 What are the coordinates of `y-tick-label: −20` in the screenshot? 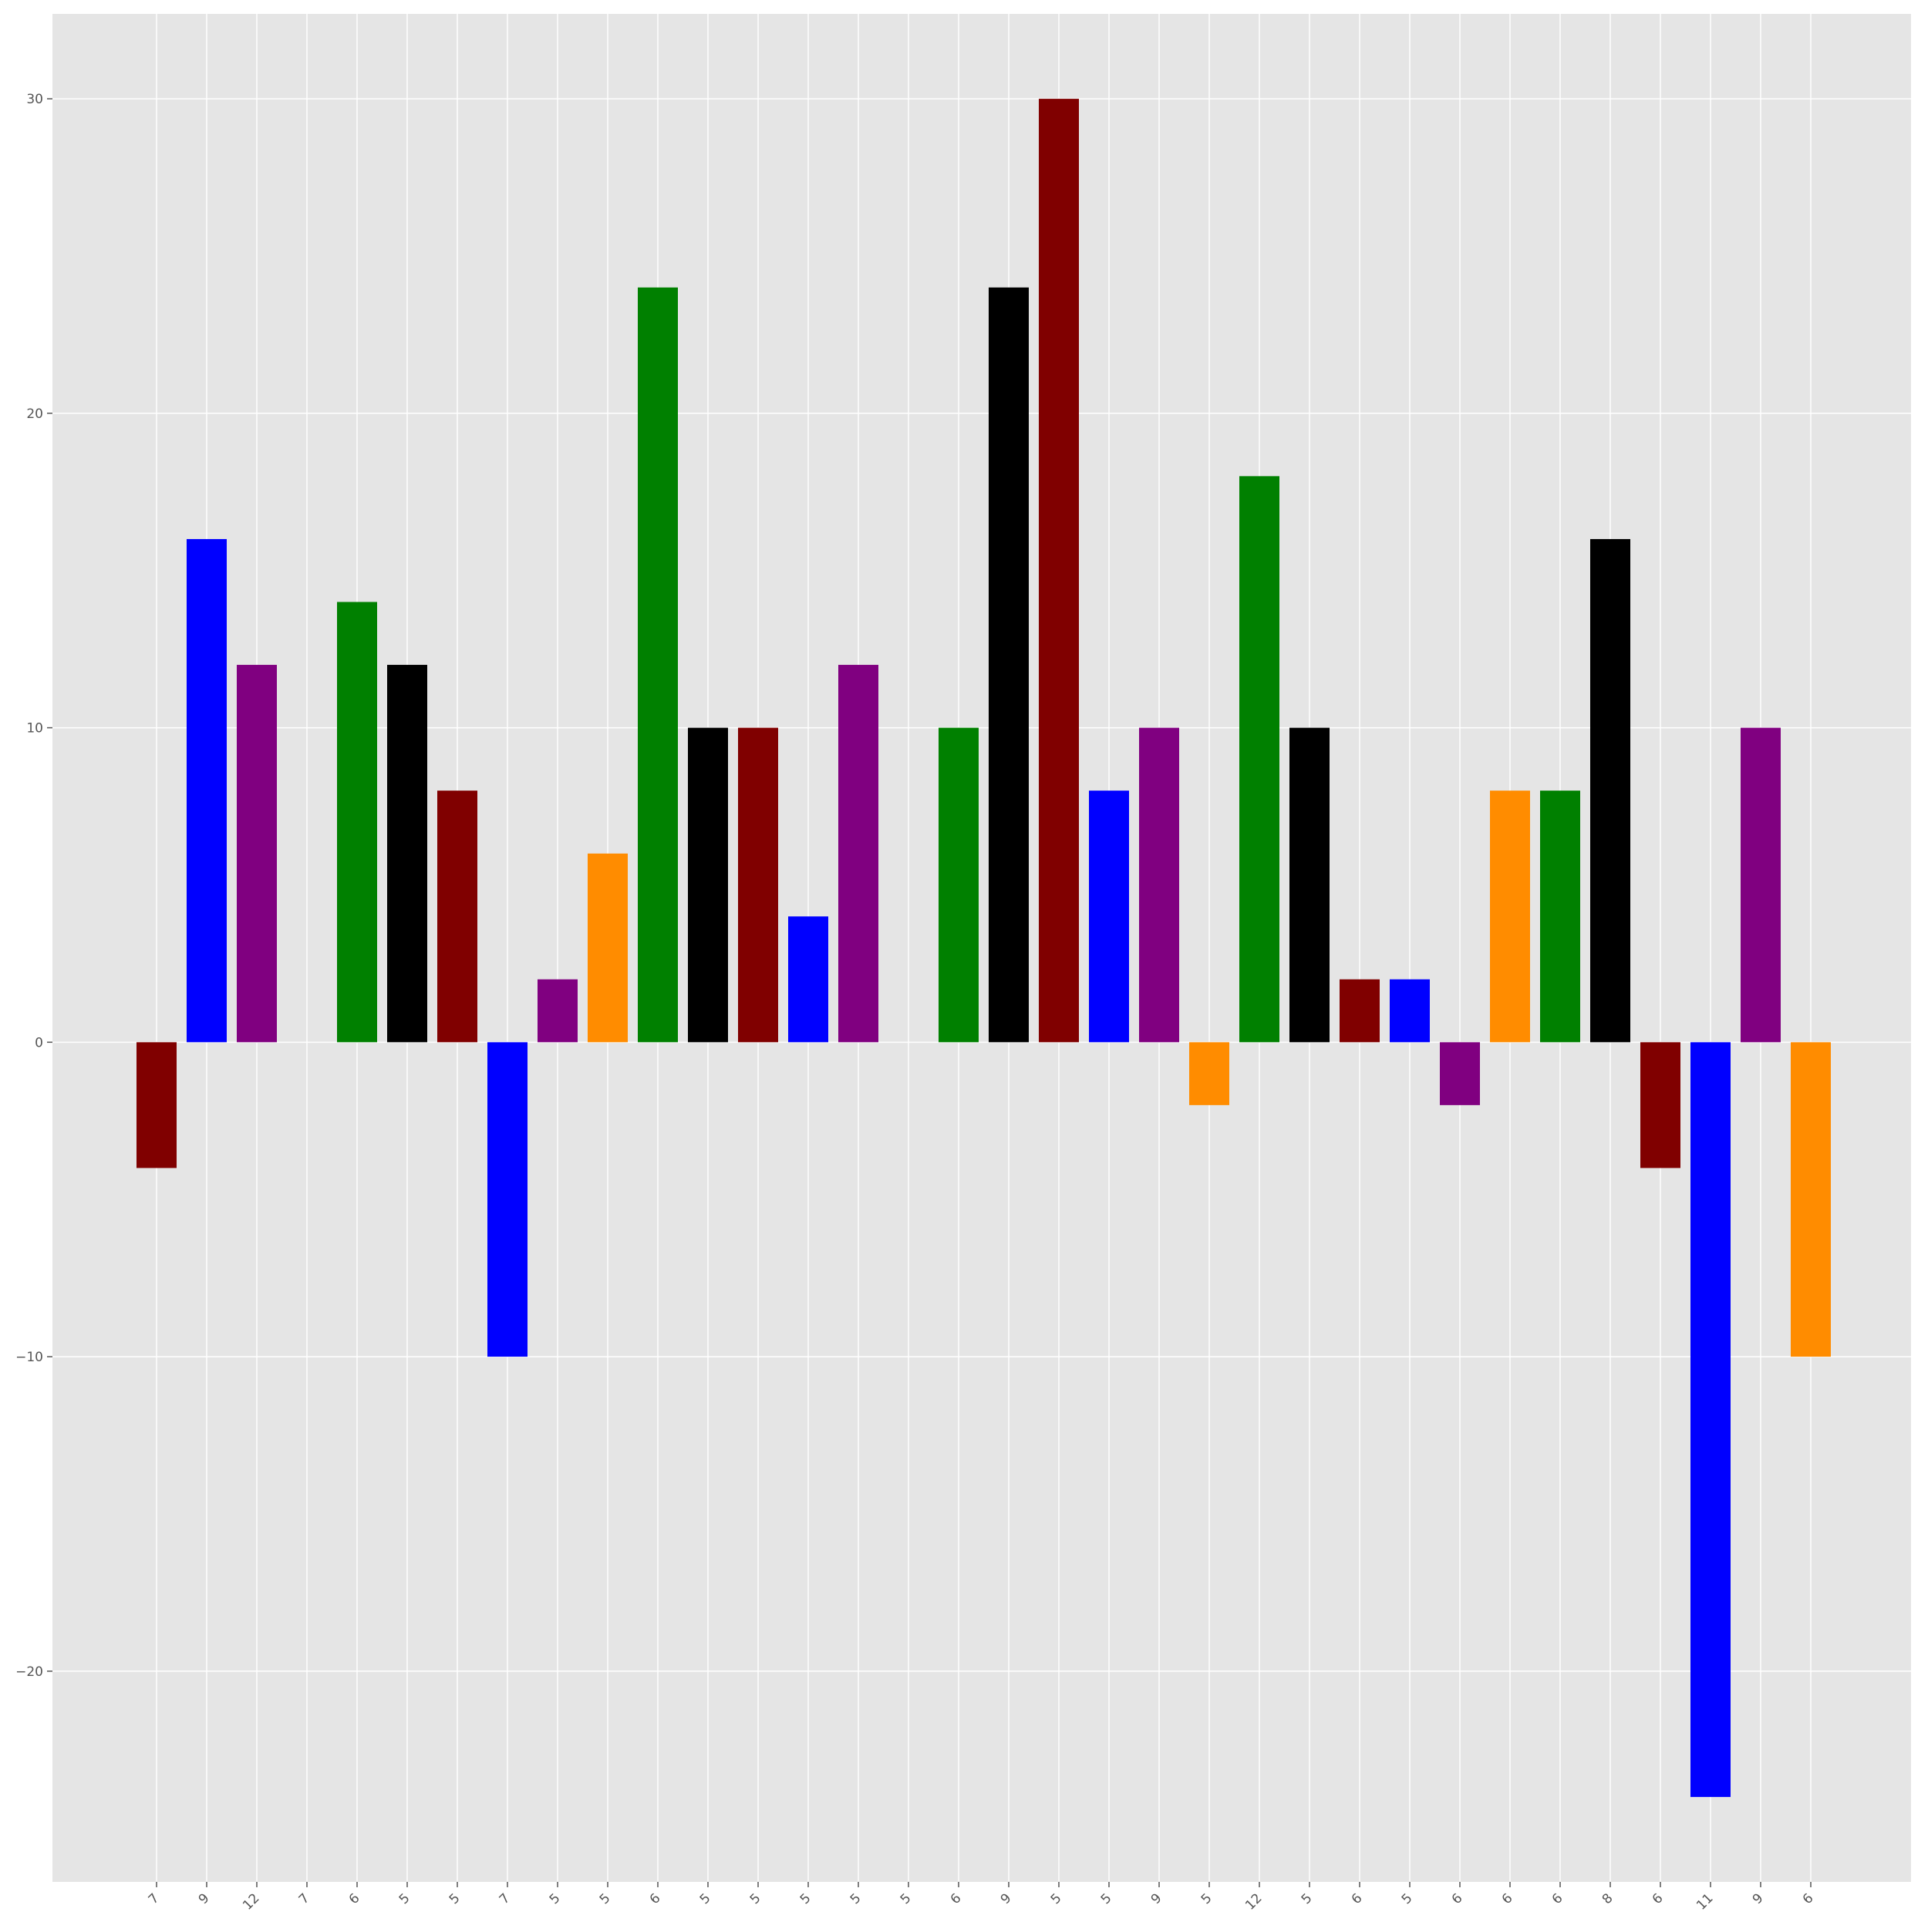 It's located at (29, 1672).